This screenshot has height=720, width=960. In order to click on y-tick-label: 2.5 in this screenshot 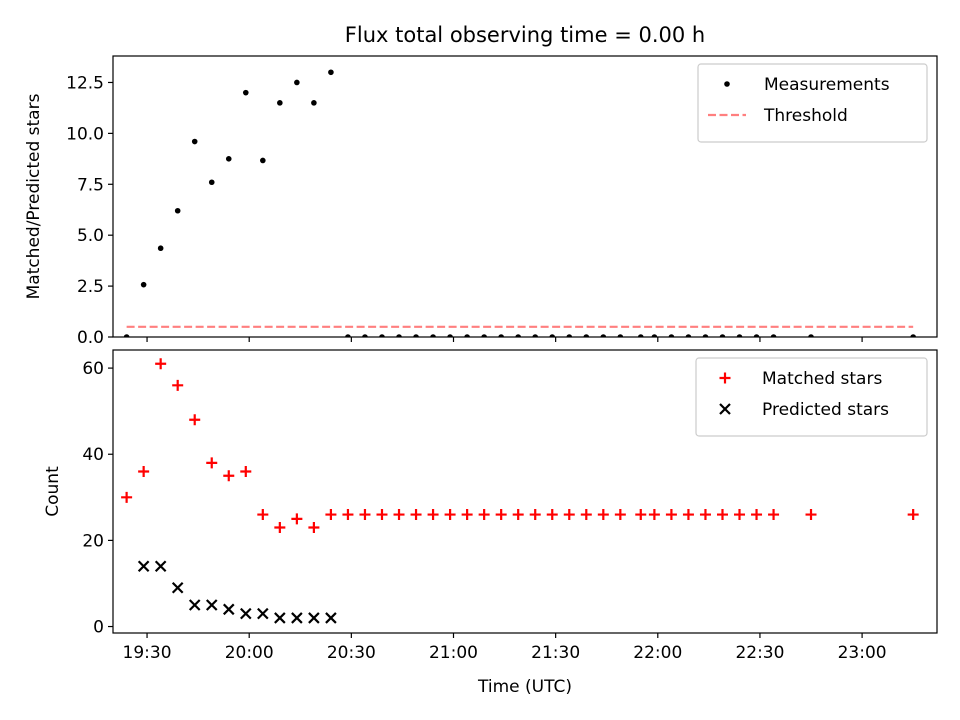, I will do `click(90, 287)`.